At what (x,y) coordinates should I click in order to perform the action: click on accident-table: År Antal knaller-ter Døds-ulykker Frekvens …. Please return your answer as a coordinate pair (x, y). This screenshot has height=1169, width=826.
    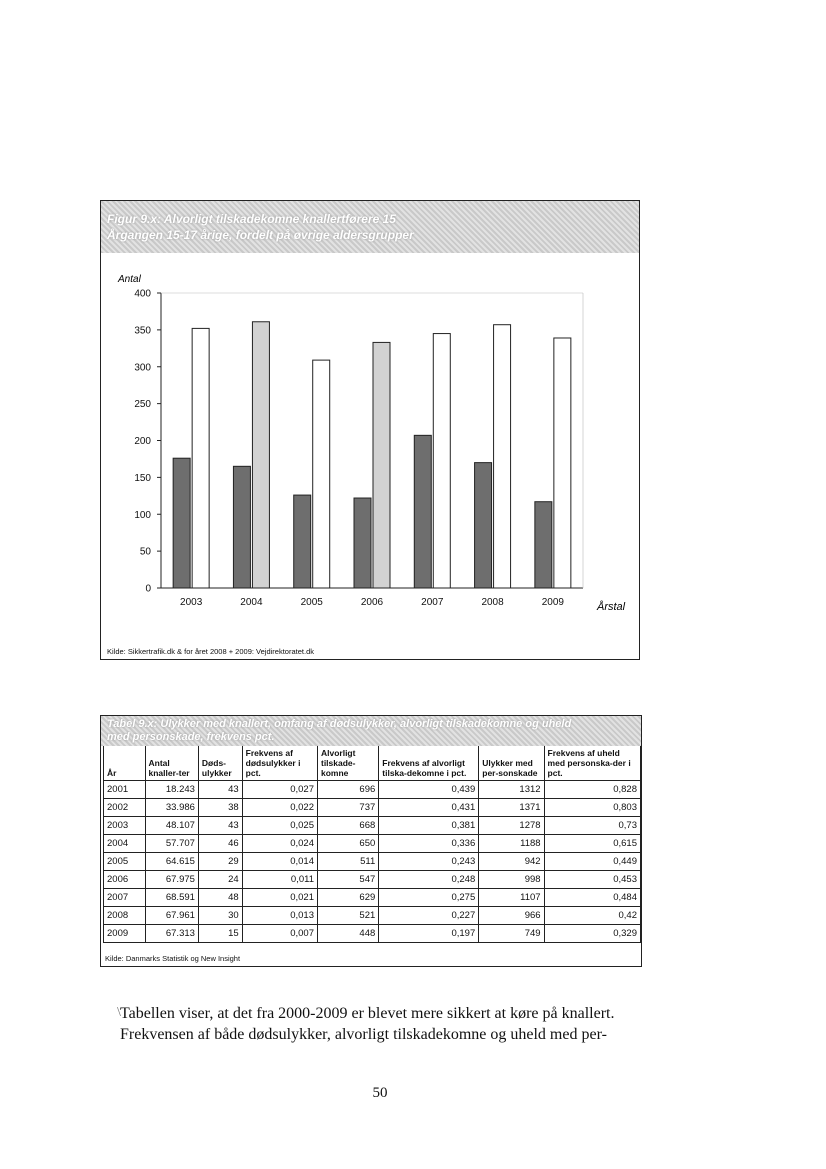
    Looking at the image, I should click on (372, 844).